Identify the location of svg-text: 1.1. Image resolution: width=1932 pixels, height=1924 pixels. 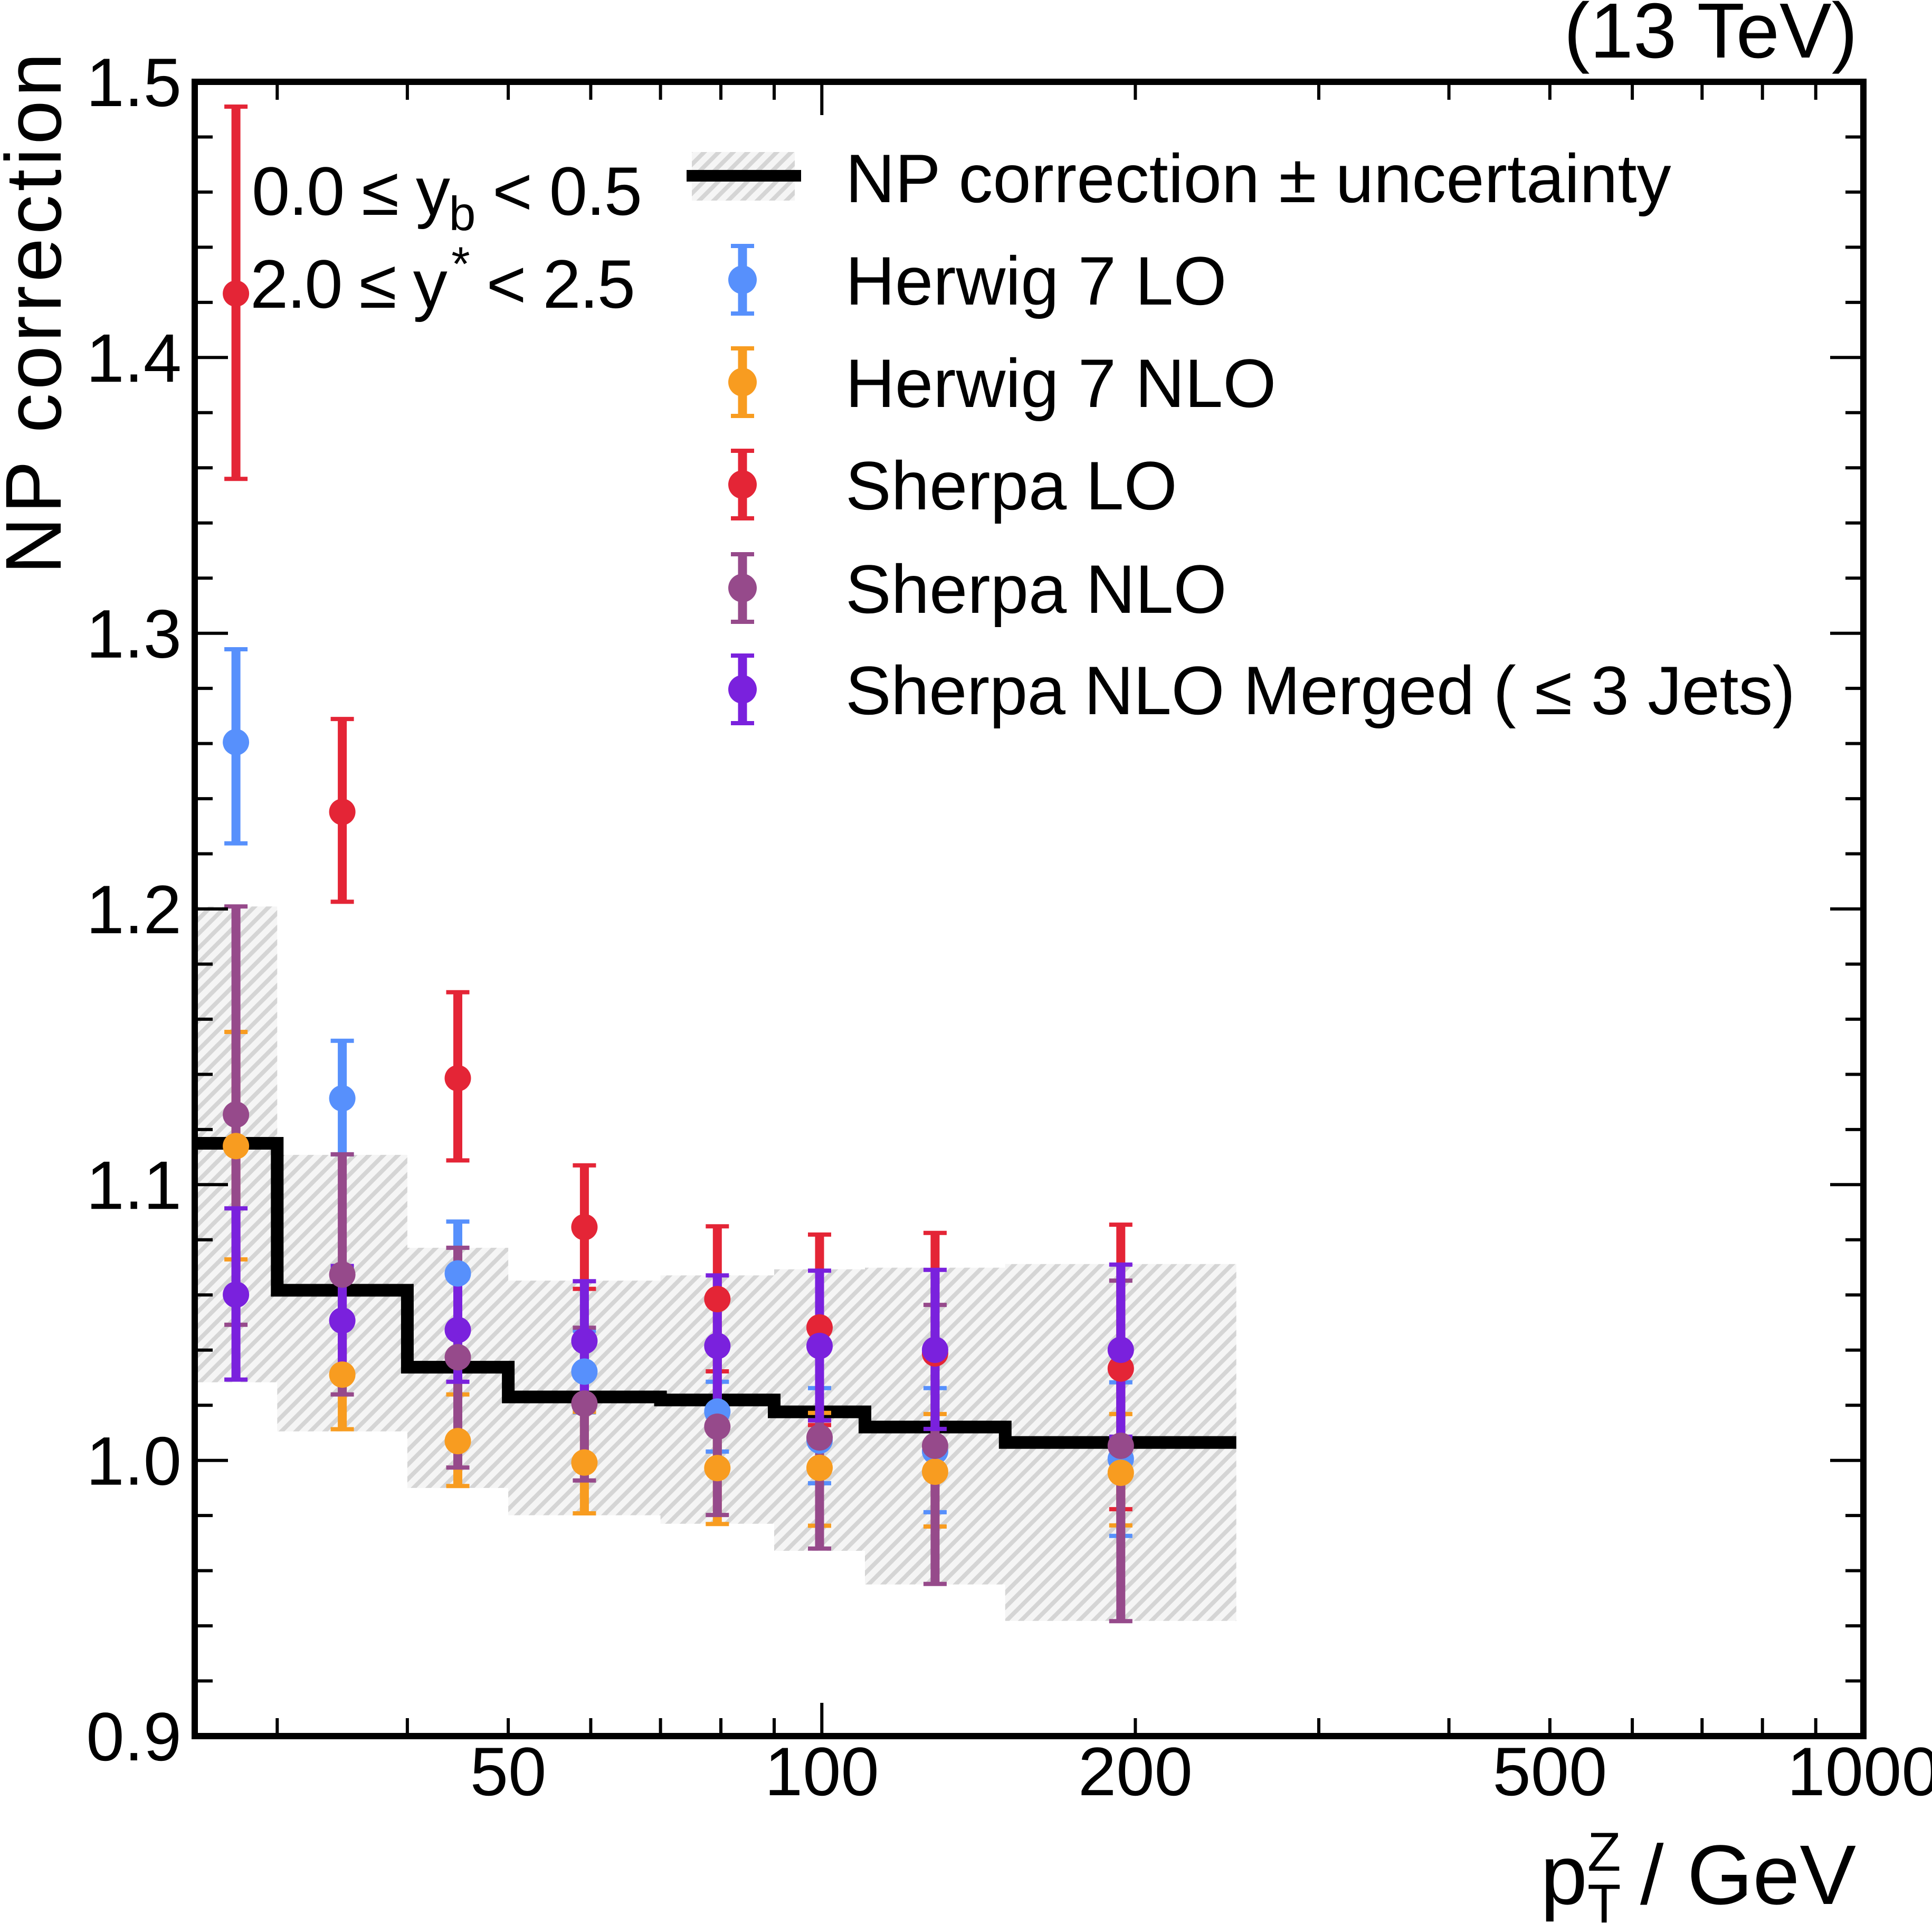
(134, 1185).